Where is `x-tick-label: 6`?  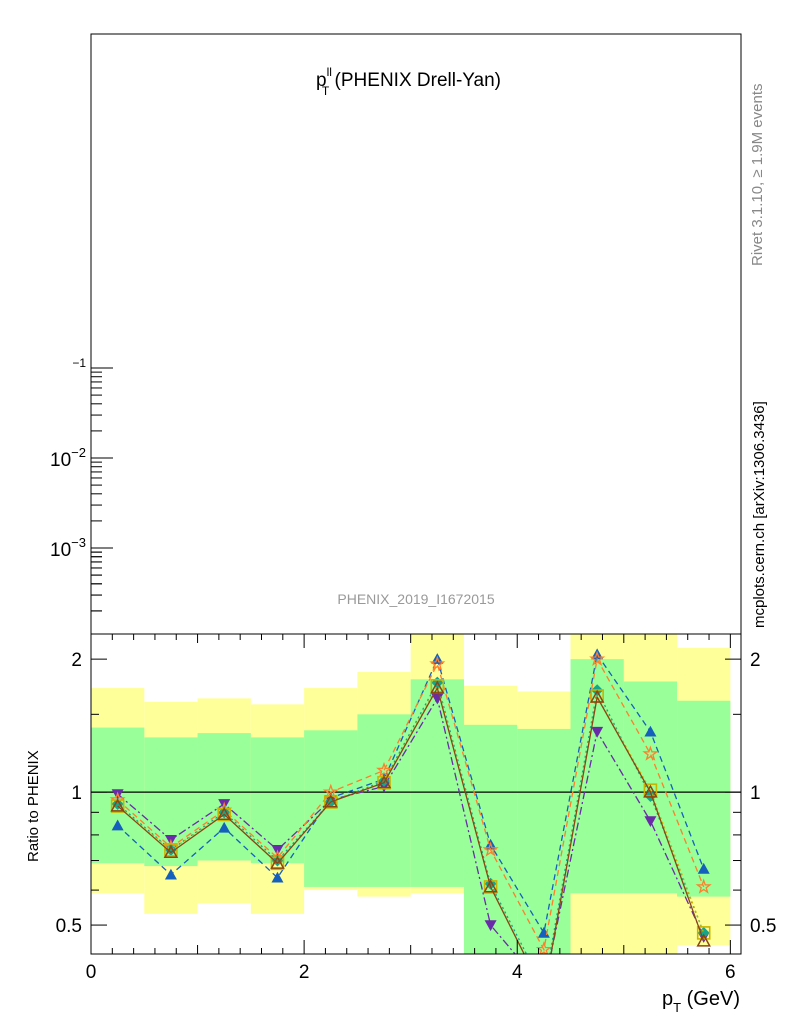
x-tick-label: 6 is located at coordinates (730, 972).